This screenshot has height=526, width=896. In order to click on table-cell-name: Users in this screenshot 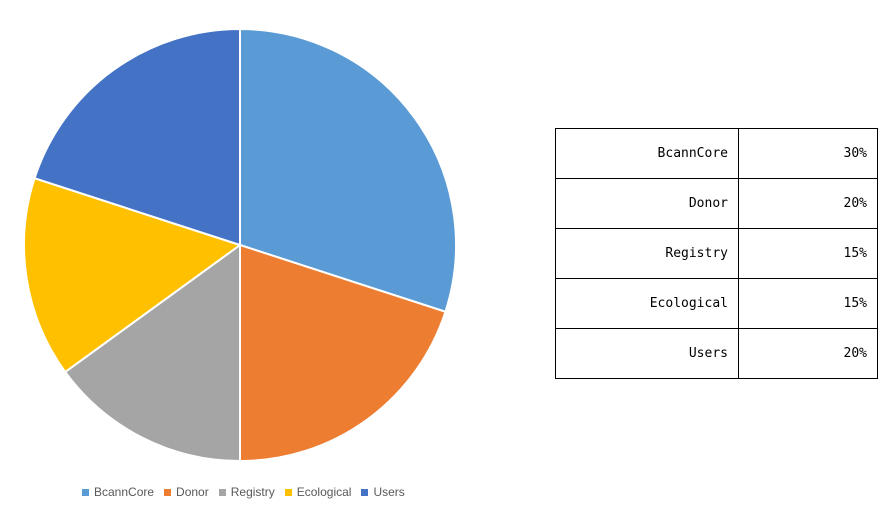, I will do `click(647, 353)`.